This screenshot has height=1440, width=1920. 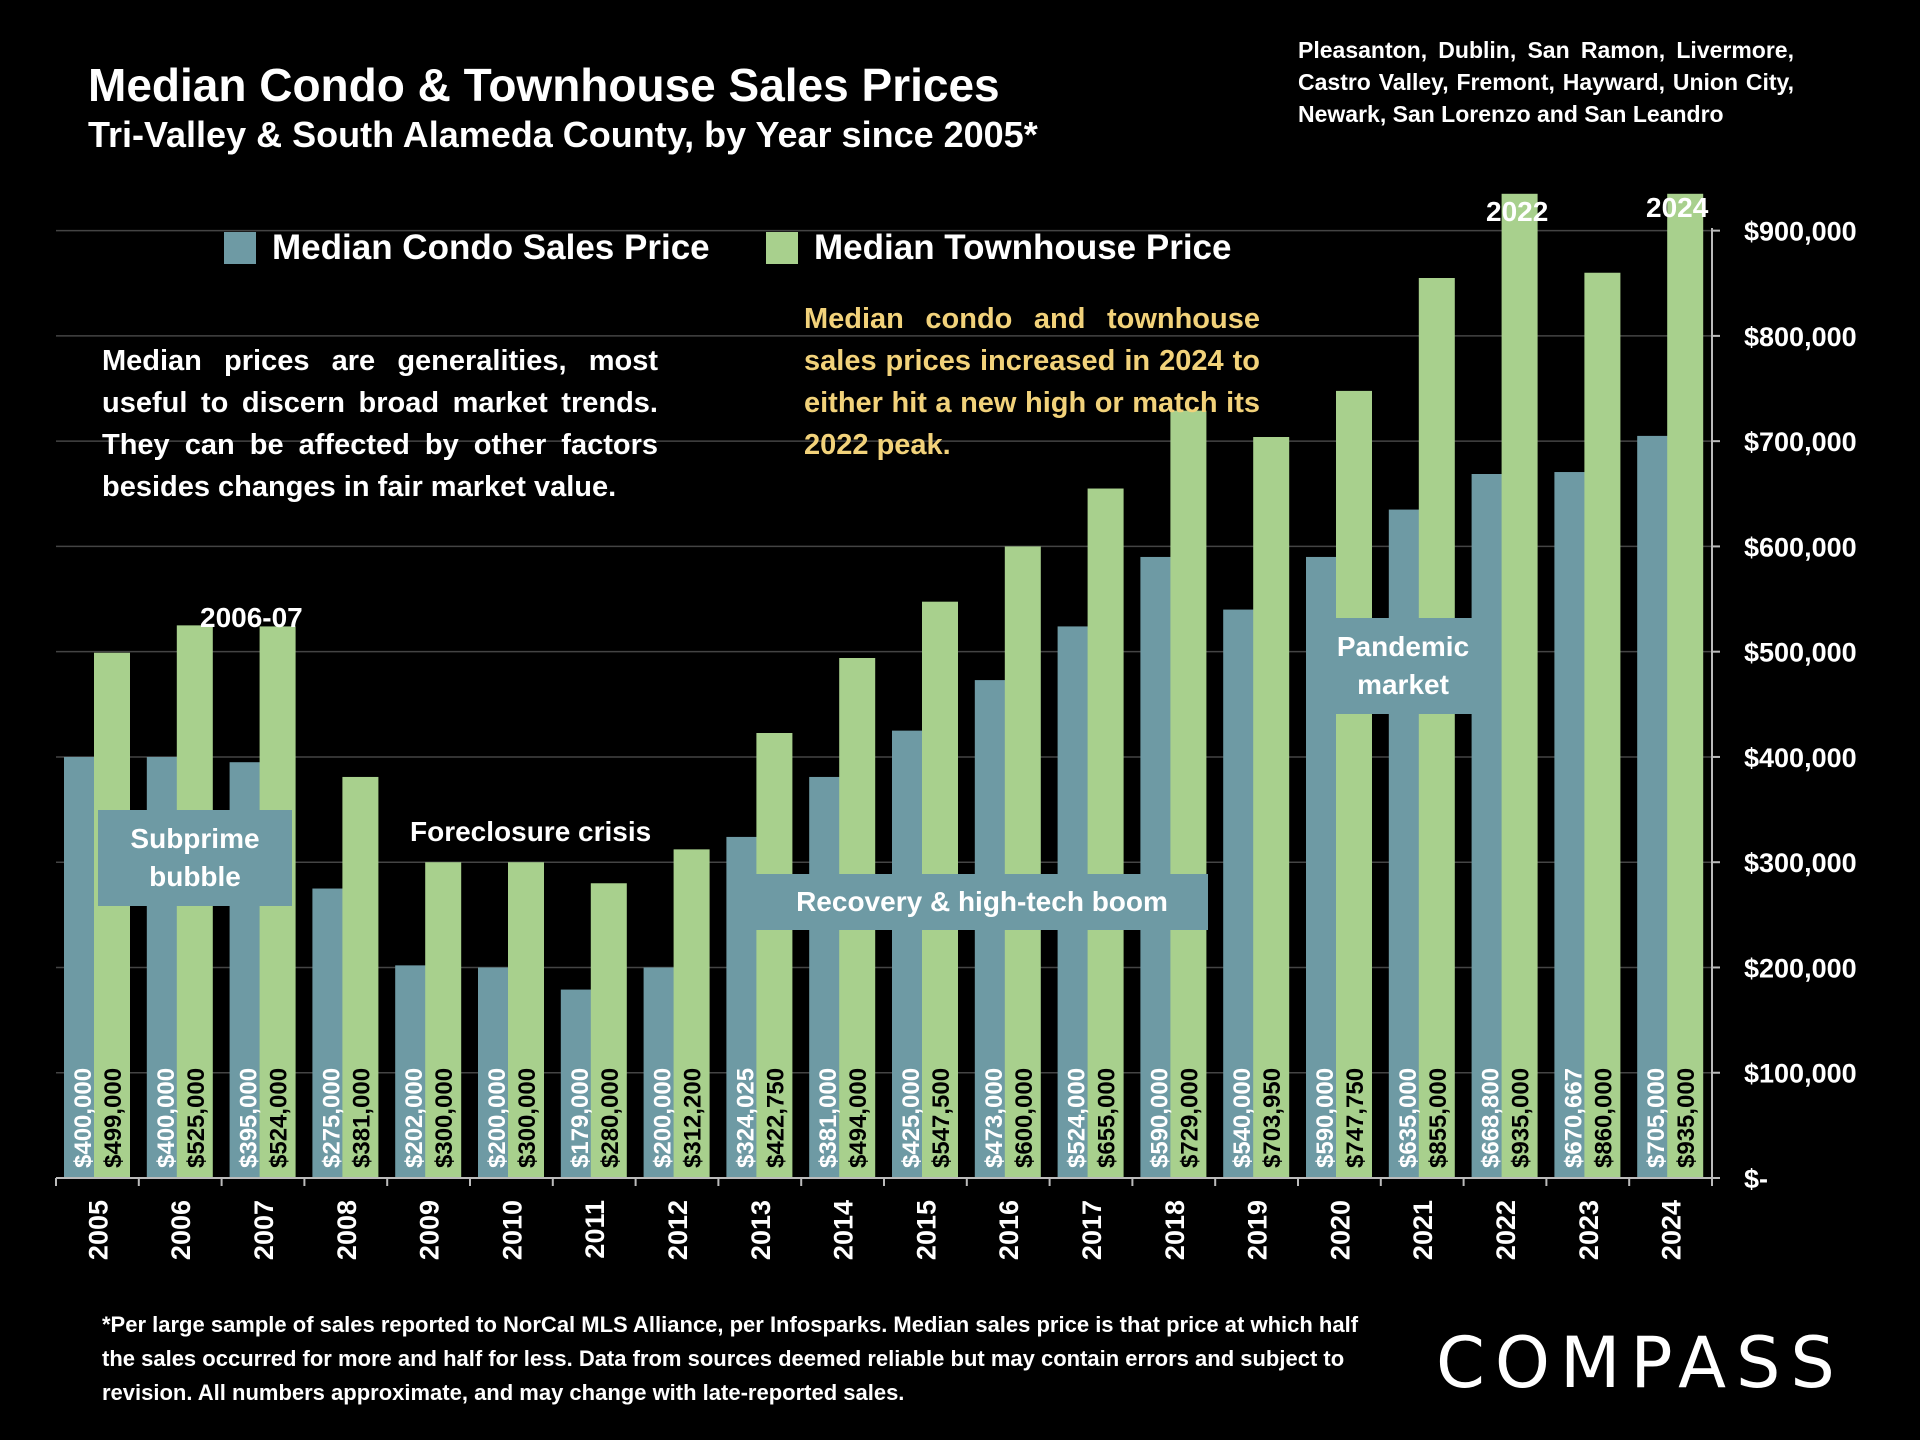 What do you see at coordinates (761, 1230) in the screenshot?
I see `x-tick-label: 2013` at bounding box center [761, 1230].